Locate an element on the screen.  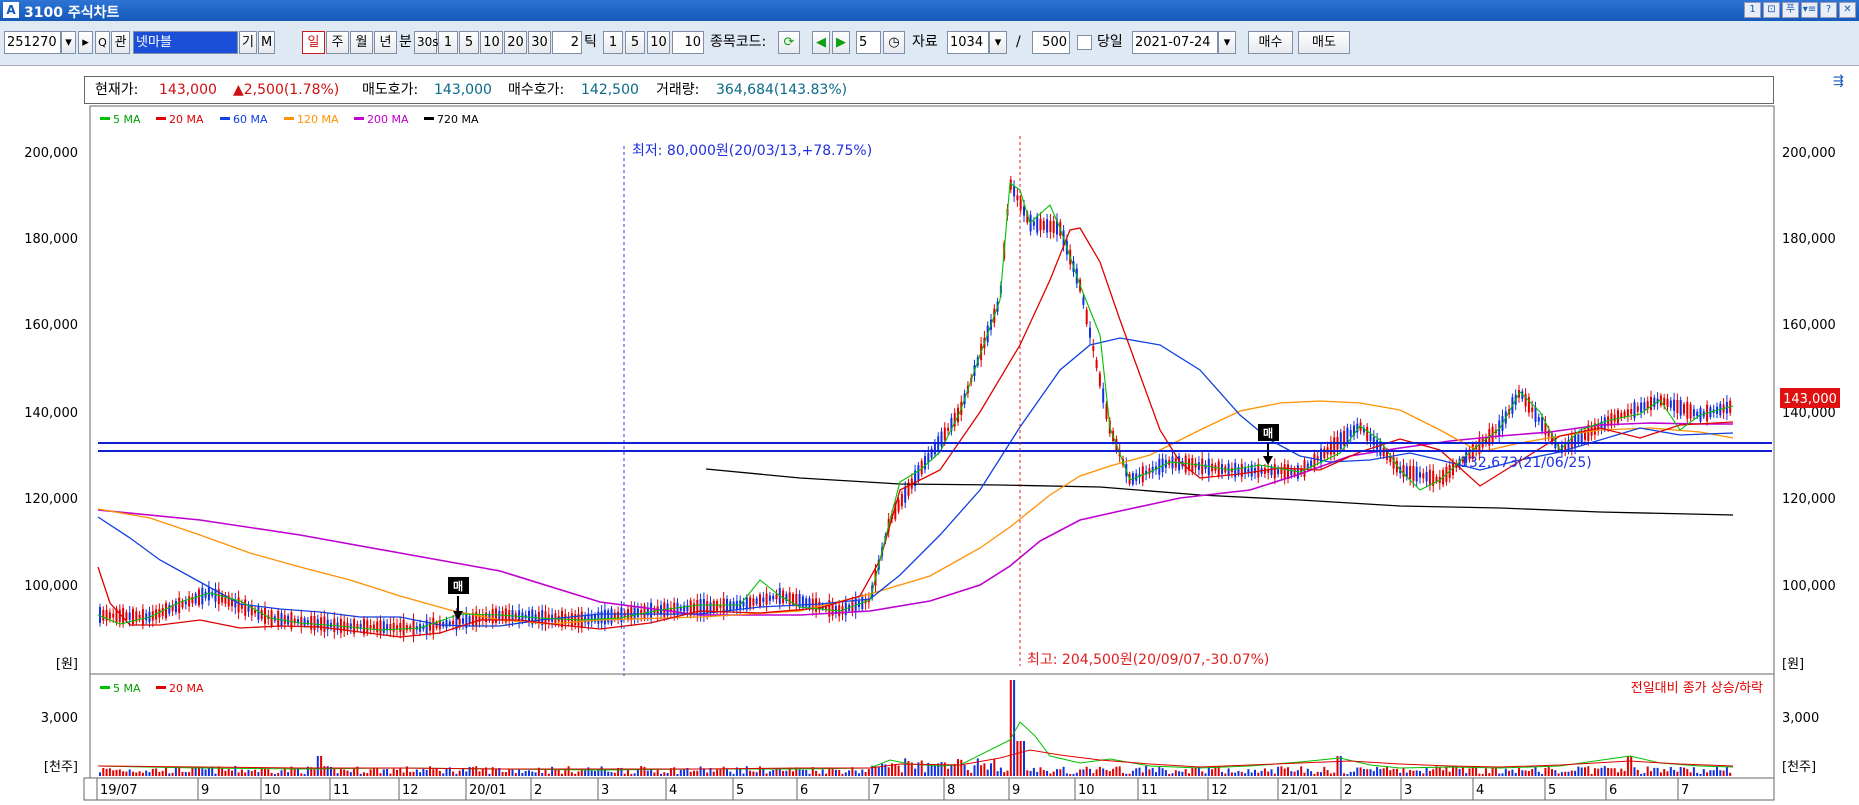
tick-5-button: 5 is located at coordinates (635, 42).